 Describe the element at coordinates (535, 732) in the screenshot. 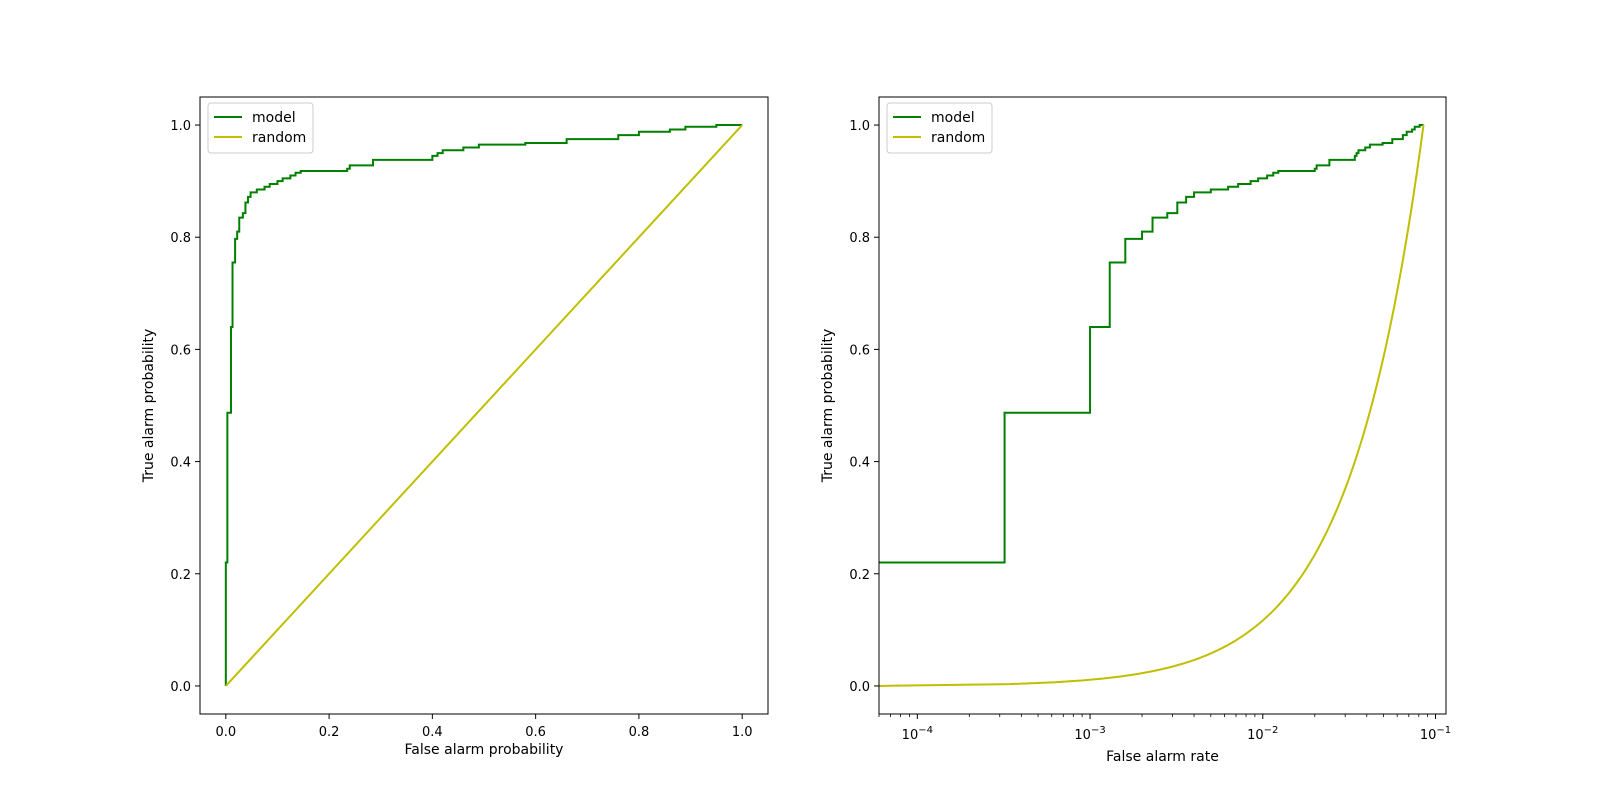

I see `x-tick-label: 0.6` at that location.